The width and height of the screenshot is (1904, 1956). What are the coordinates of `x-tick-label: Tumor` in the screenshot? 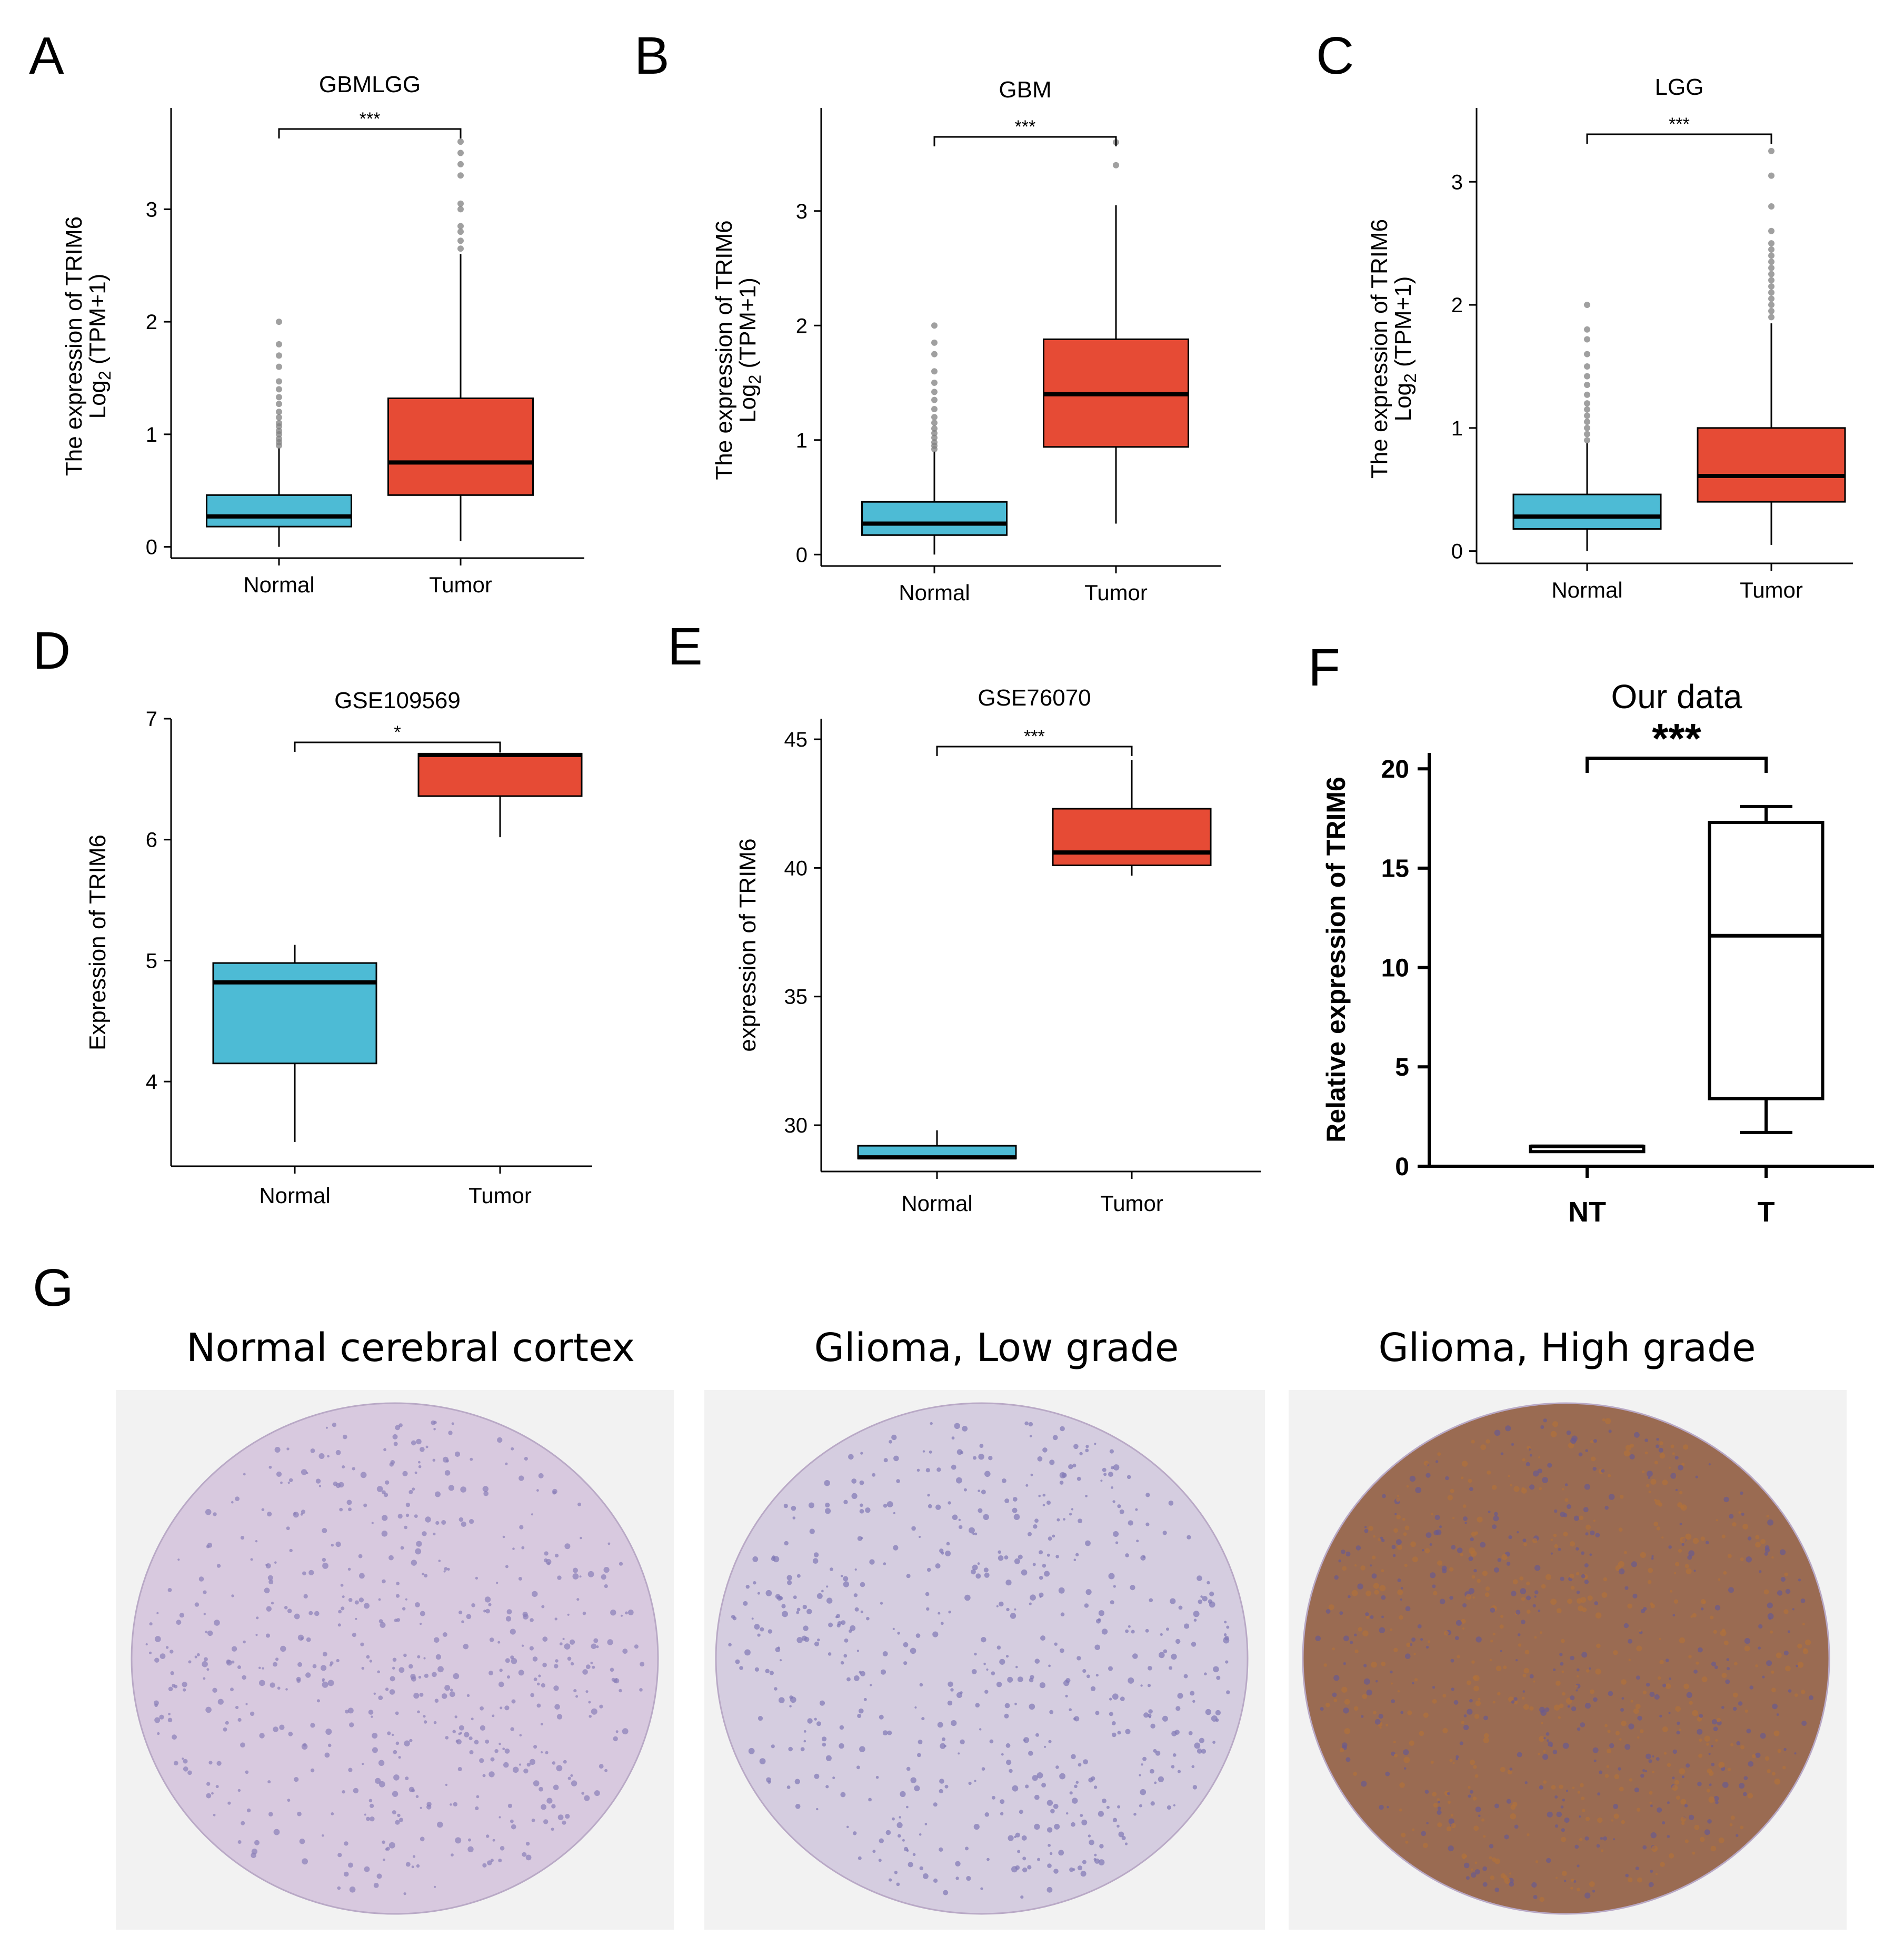 It's located at (1771, 590).